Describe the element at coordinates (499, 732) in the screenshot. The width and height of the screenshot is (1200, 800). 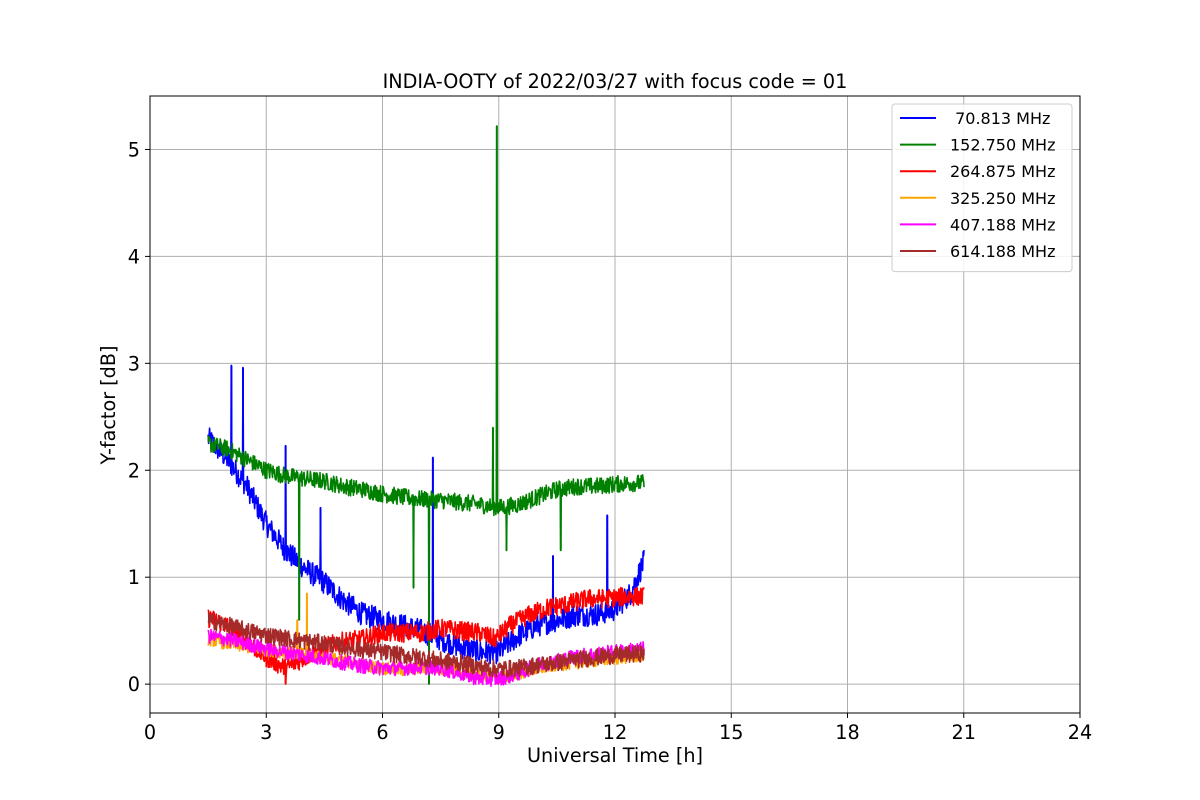
I see `x-tick-label: 9` at that location.